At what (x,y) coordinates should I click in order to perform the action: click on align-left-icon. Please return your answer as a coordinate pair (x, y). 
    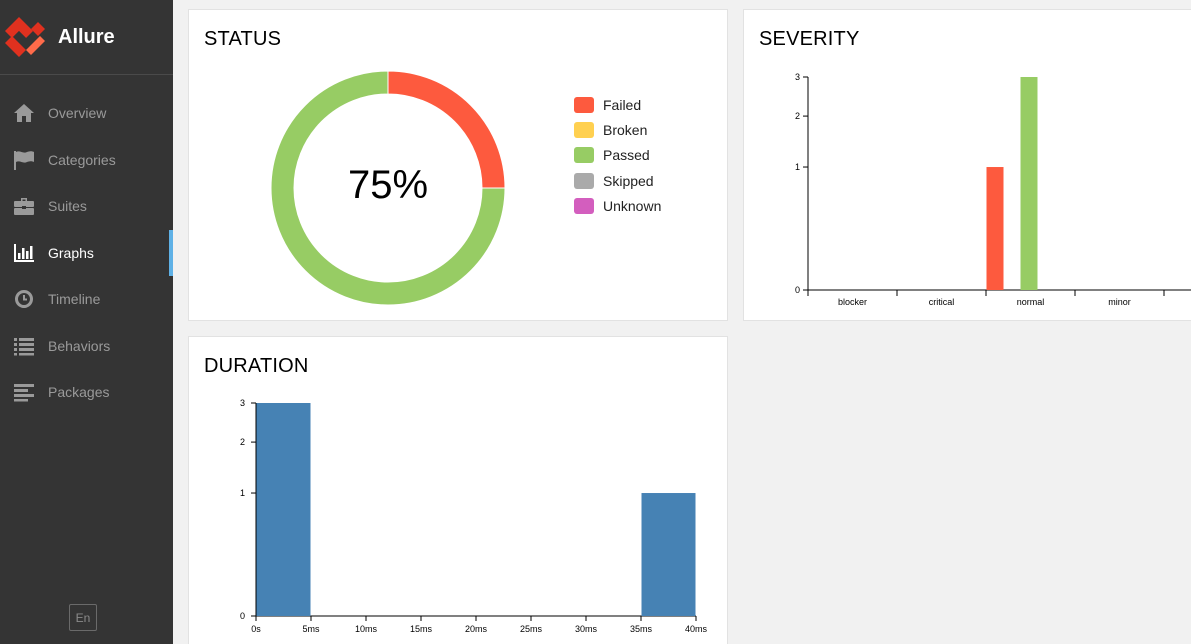
    Looking at the image, I should click on (24, 392).